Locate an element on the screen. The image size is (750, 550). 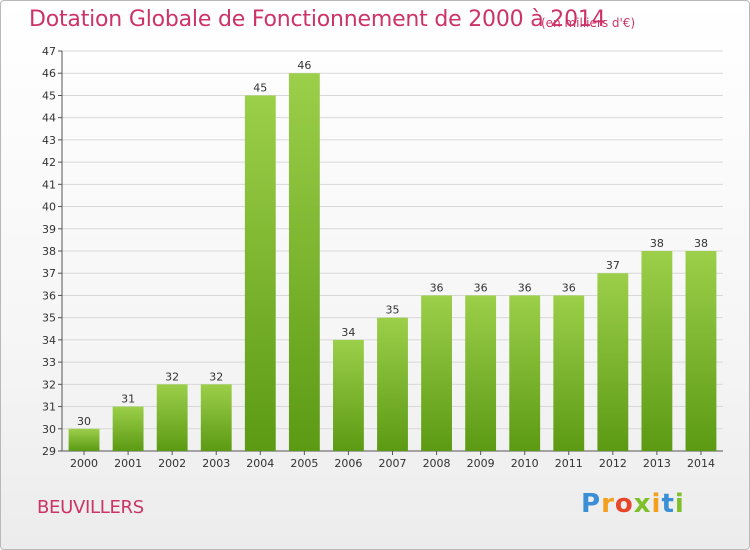
data-label-2000: 30 is located at coordinates (84, 421).